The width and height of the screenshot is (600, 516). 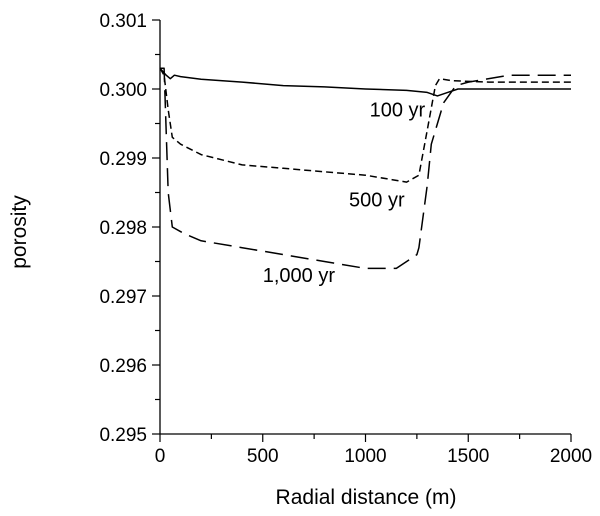 I want to click on y-tick-label: 0.301, so click(x=123, y=21).